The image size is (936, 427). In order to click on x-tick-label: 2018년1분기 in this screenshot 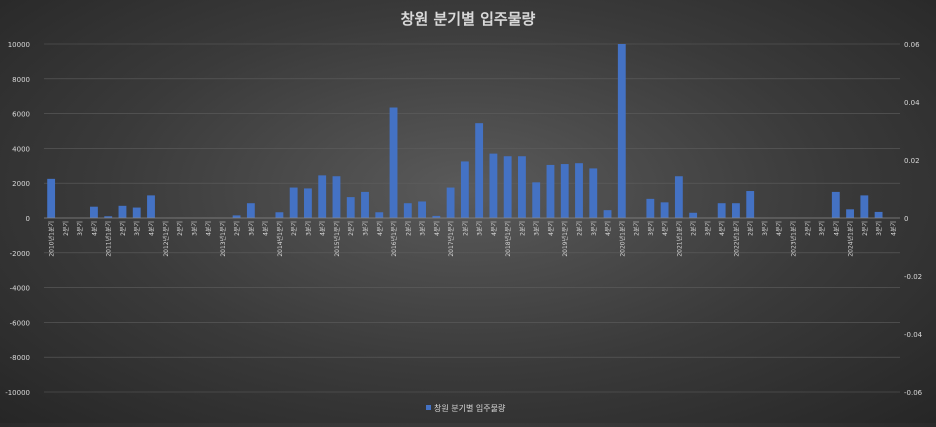, I will do `click(508, 239)`.